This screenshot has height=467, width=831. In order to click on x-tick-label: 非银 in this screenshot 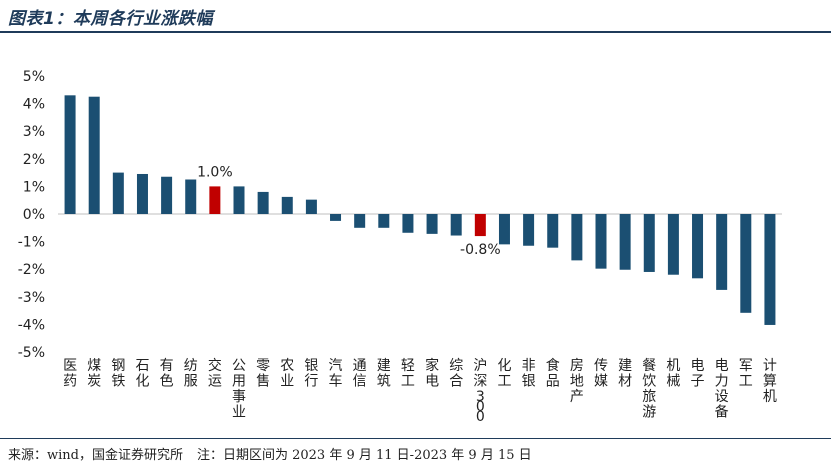, I will do `click(529, 374)`.